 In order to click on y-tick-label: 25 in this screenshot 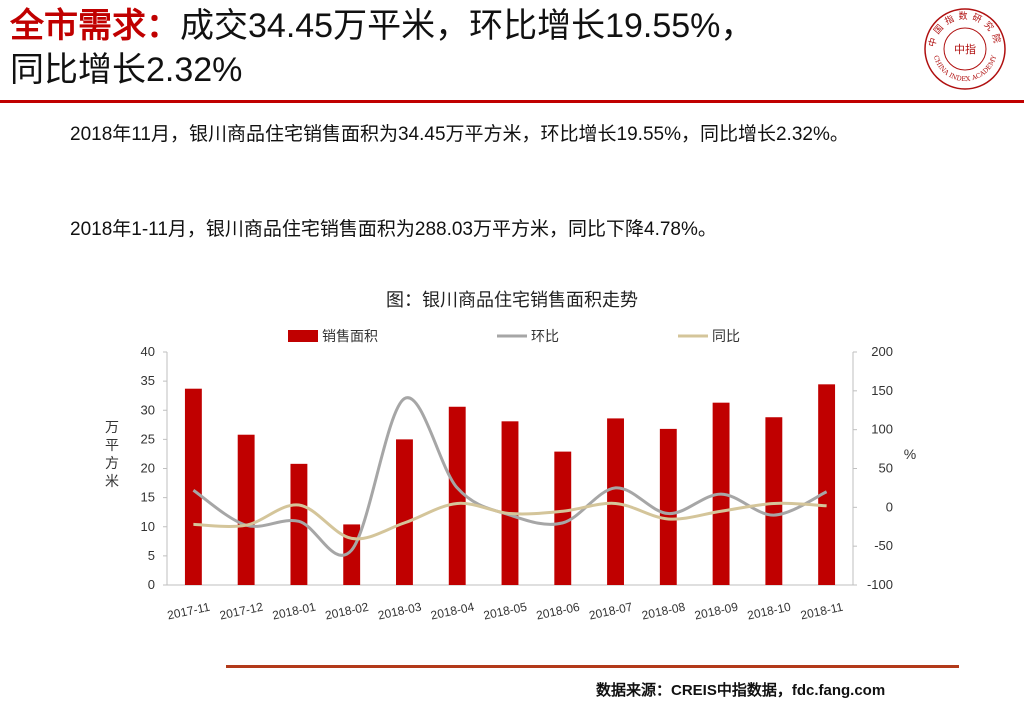, I will do `click(148, 438)`.